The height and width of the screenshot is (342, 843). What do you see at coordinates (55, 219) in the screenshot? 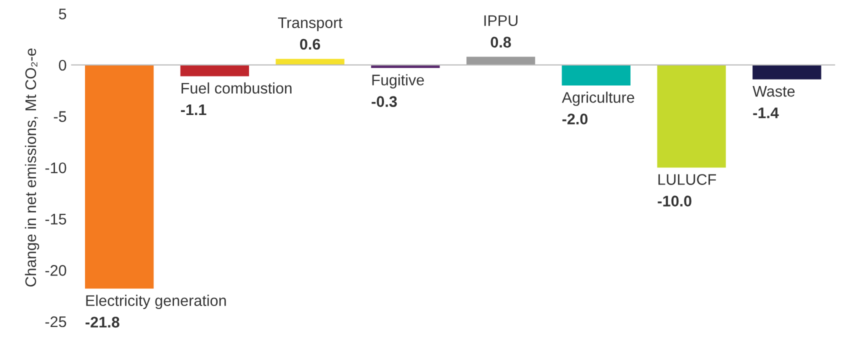
I see `y-tick-label: -15` at bounding box center [55, 219].